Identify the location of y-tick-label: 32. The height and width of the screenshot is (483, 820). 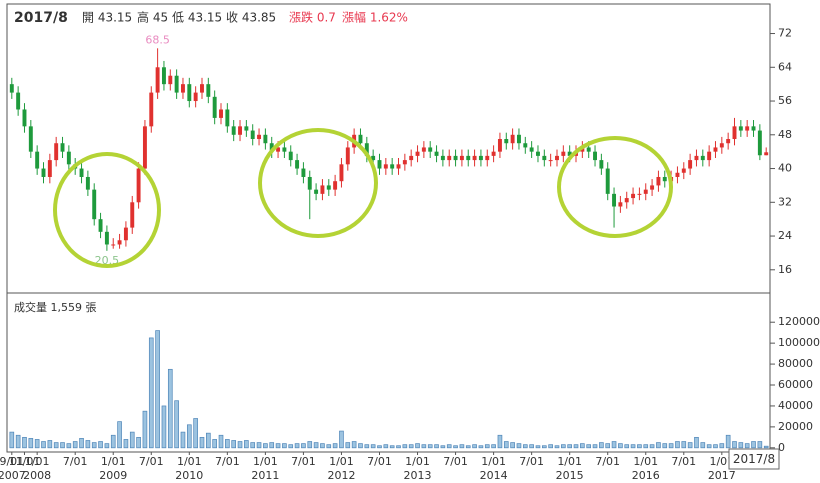
(785, 201).